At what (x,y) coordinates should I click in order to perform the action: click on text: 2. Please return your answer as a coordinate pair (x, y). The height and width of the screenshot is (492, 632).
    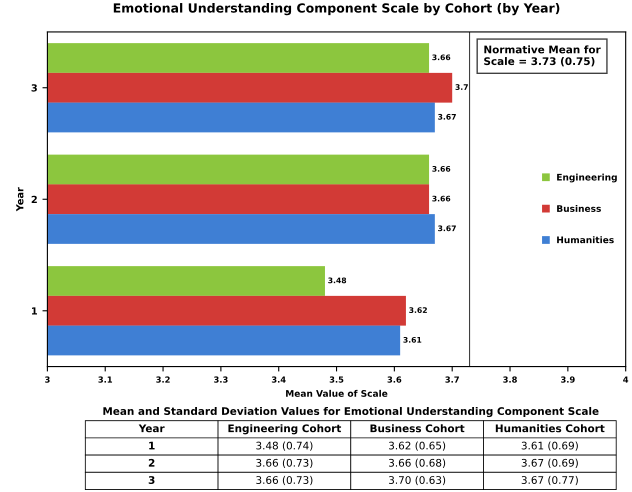
    Looking at the image, I should click on (151, 462).